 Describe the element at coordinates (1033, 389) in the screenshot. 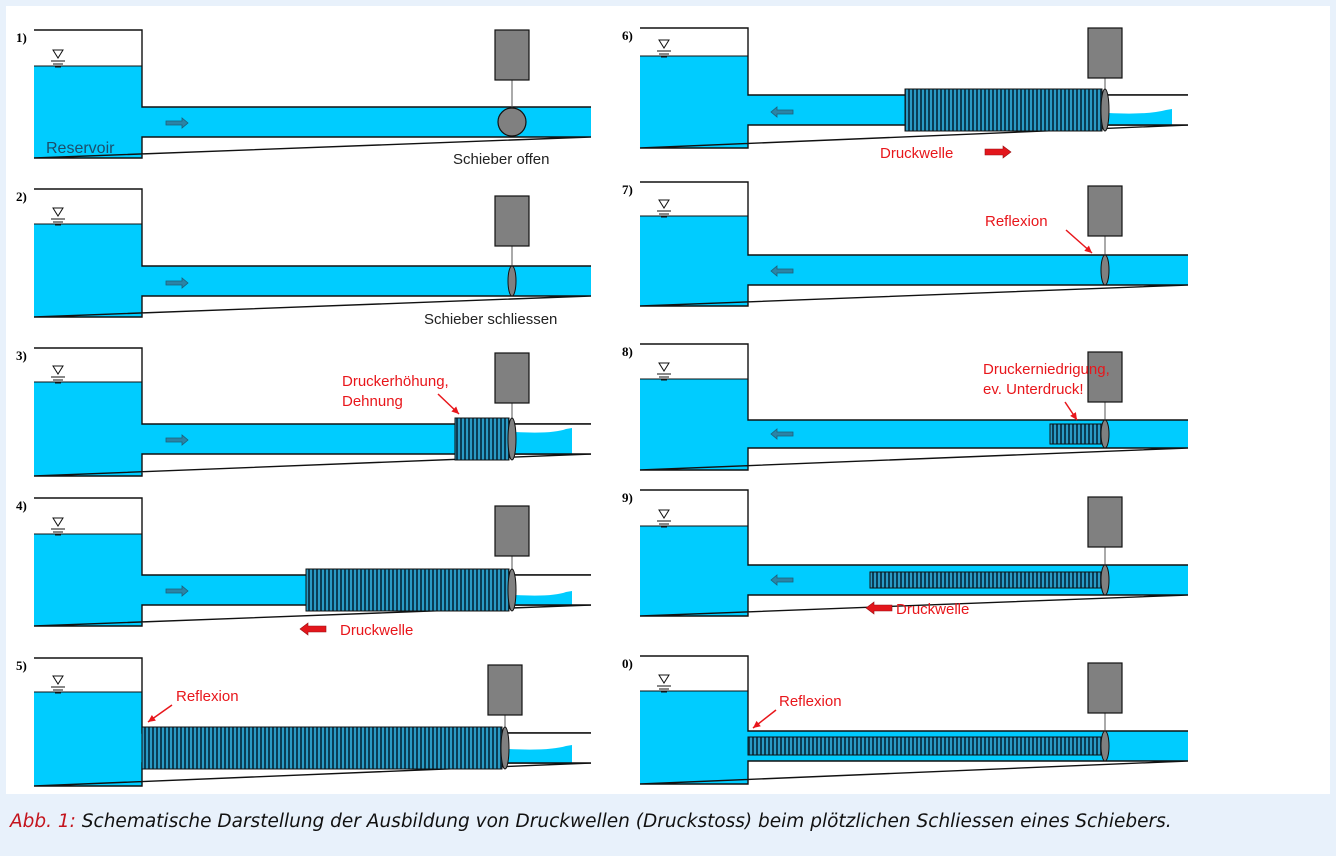

I see `wave-label: ev. Unterdruck!` at that location.